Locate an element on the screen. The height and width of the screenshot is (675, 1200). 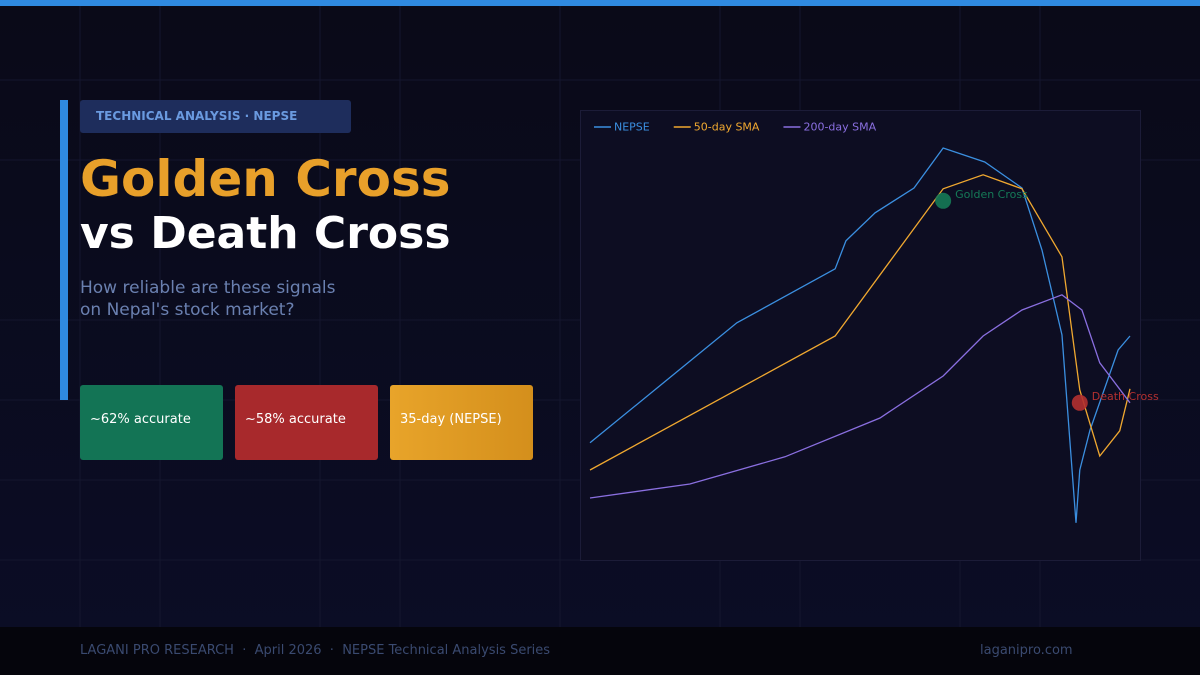
footer-link: laganipro.com is located at coordinates (1026, 650).